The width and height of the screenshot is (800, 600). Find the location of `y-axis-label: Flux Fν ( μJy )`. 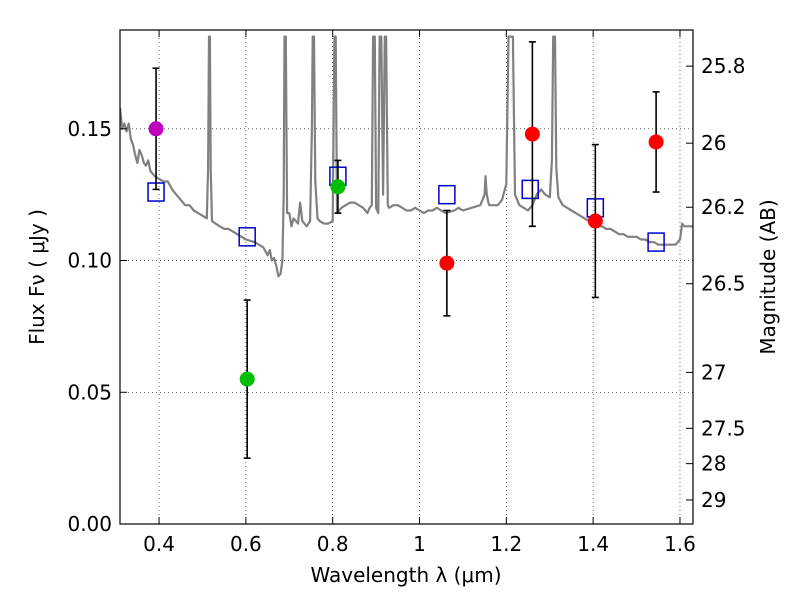

y-axis-label: Flux Fν ( μJy ) is located at coordinates (37, 277).